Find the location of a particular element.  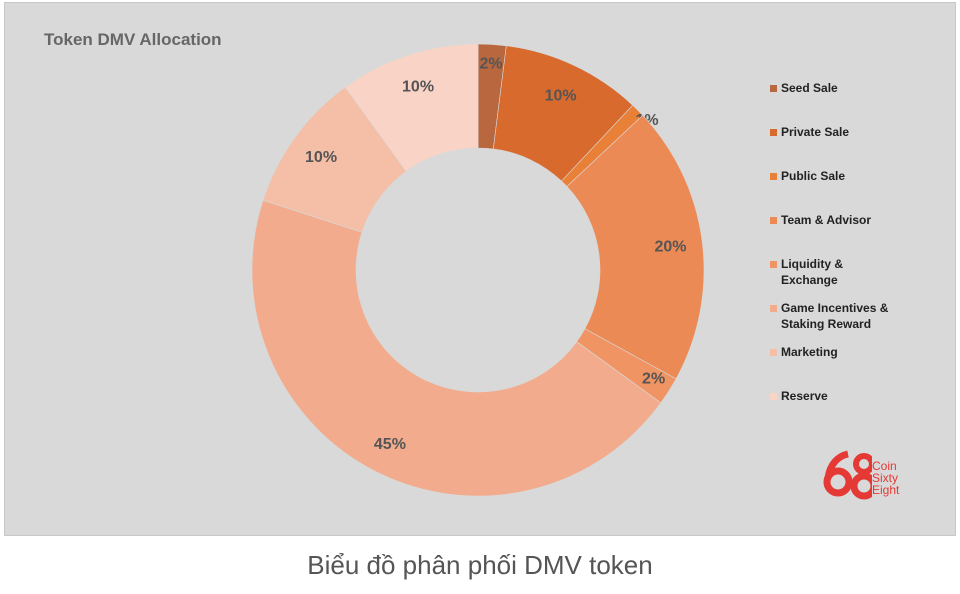

coin-sixty-eight-logo: Coin Sixty Eight is located at coordinates (882, 482).